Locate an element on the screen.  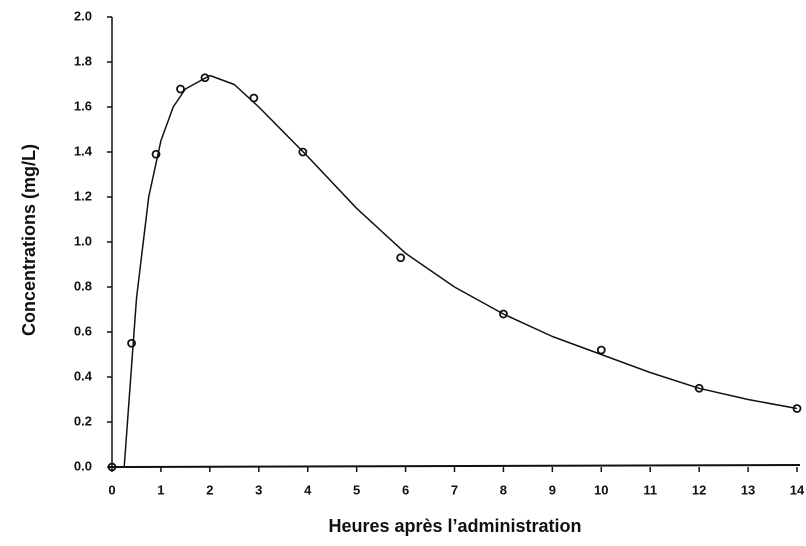
y-tick-label: 1.4 is located at coordinates (83, 150).